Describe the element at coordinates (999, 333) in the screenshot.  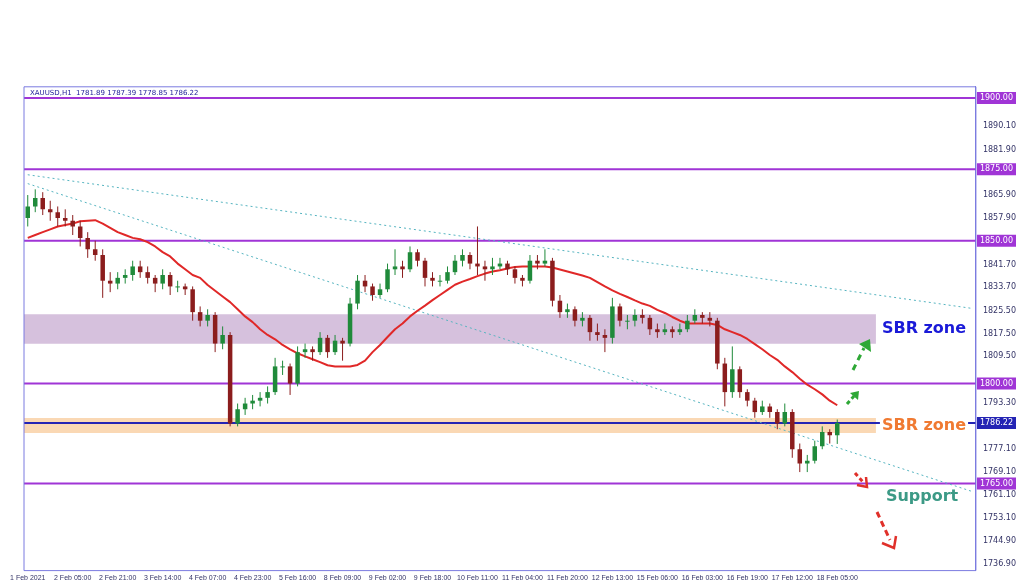
I see `y-tick-label: 1817.50` at that location.